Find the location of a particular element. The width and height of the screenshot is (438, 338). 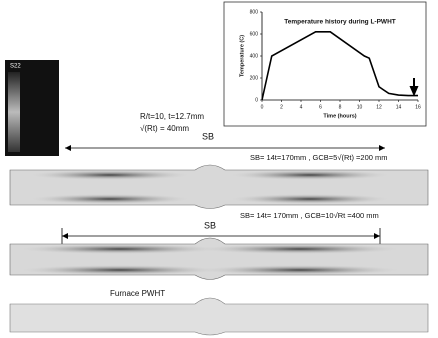

y-tick-label: 200 is located at coordinates (254, 78).